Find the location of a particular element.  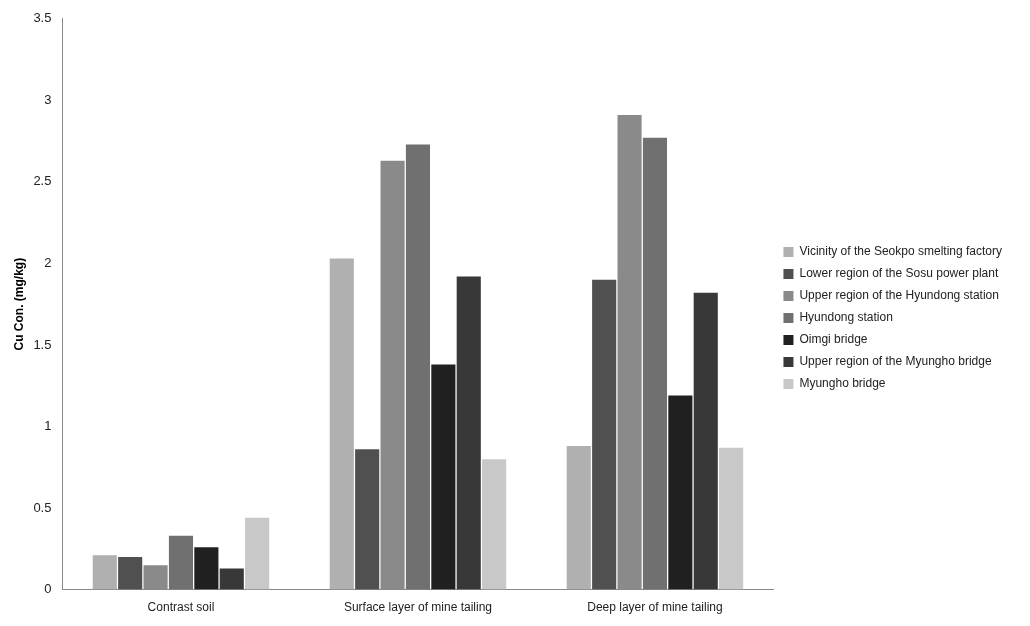

y-tick-label: 1.5 is located at coordinates (42, 344).